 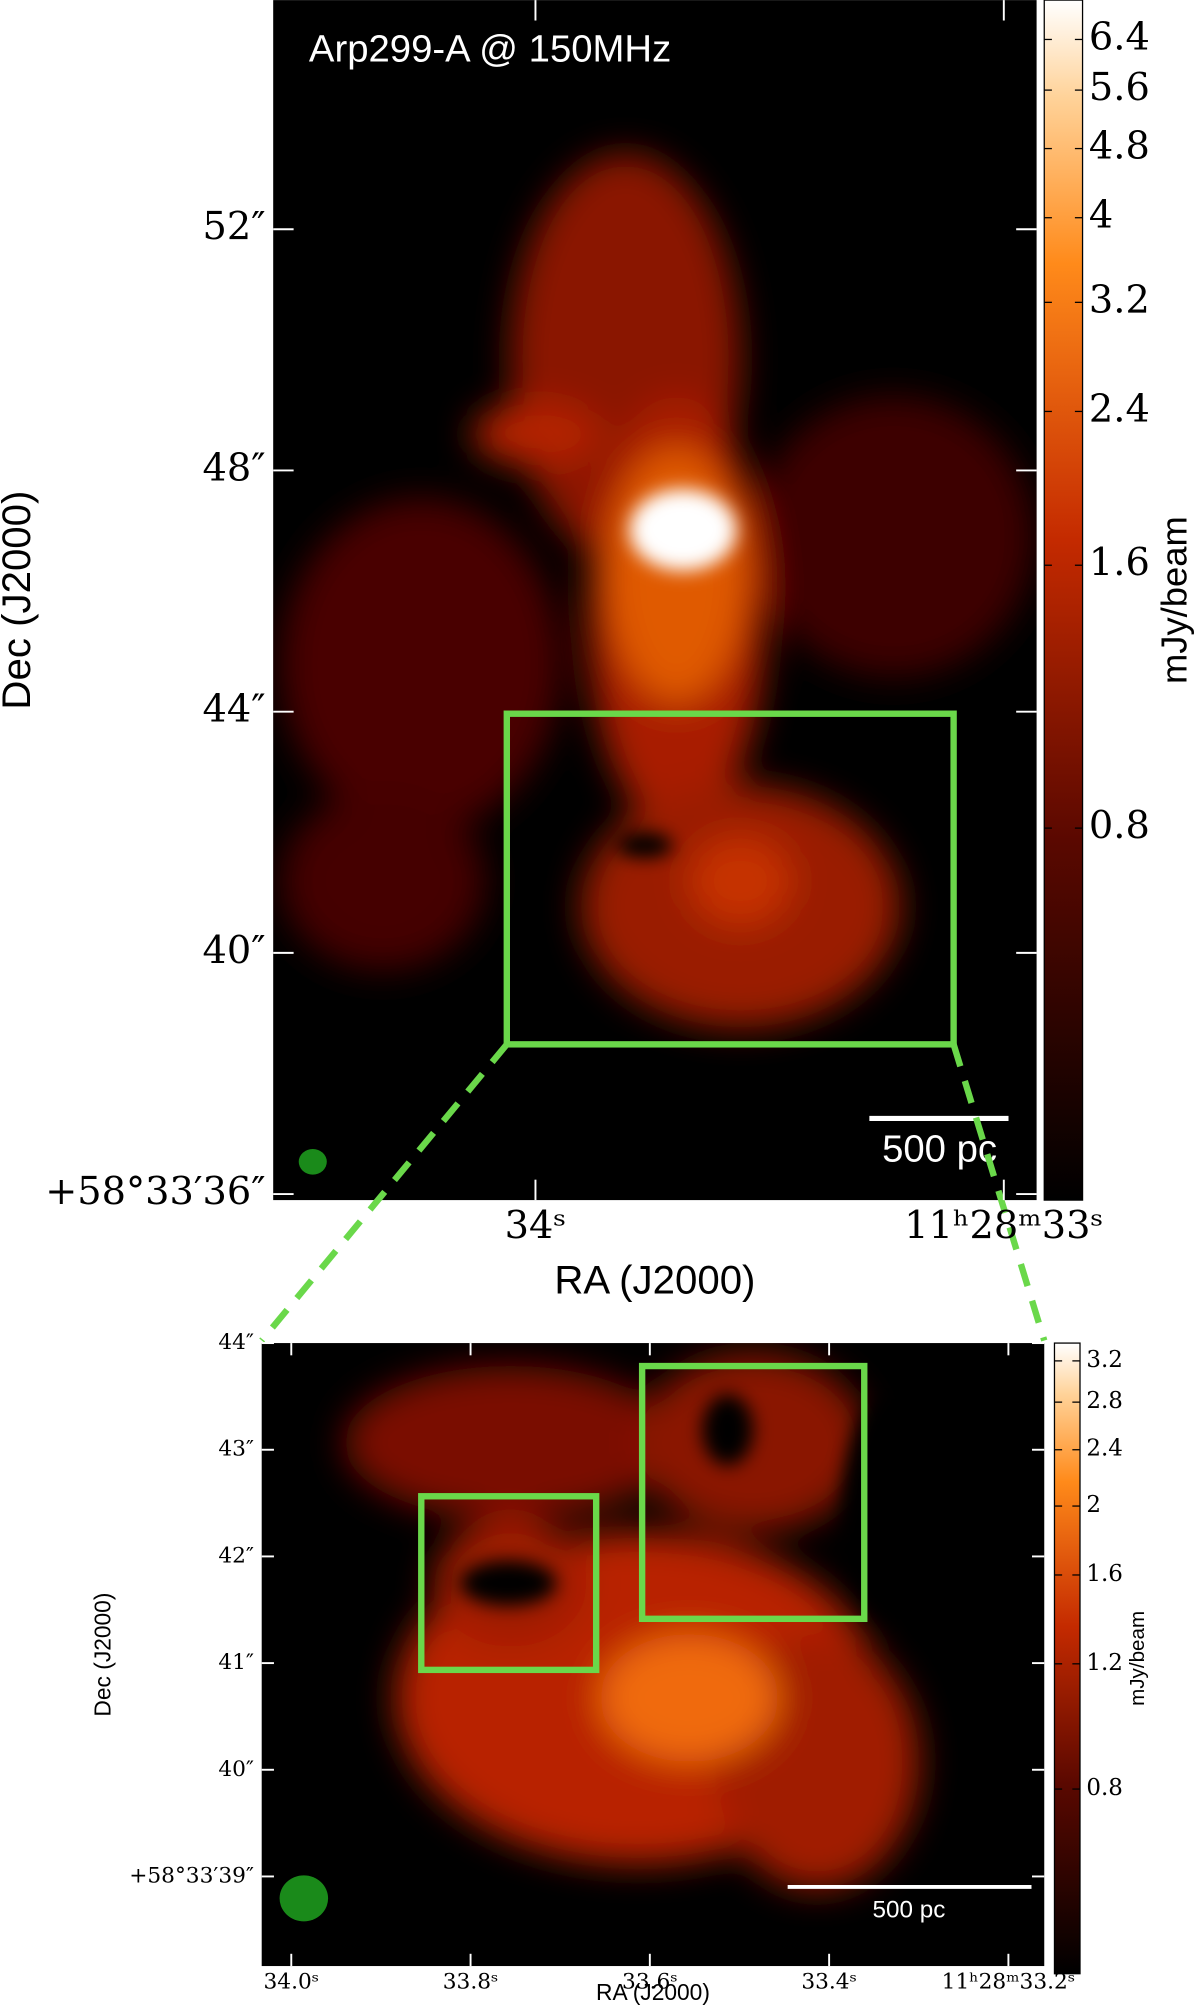 What do you see at coordinates (1093, 1505) in the screenshot?
I see `colorbar-tick-label: 2` at bounding box center [1093, 1505].